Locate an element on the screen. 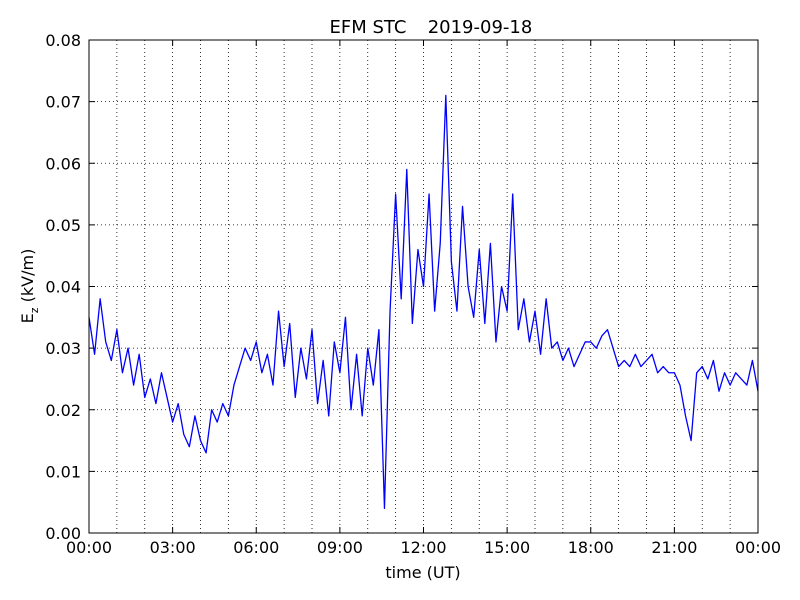 Image resolution: width=800 pixels, height=600 pixels. x-tick-label: 12:00 is located at coordinates (423, 547).